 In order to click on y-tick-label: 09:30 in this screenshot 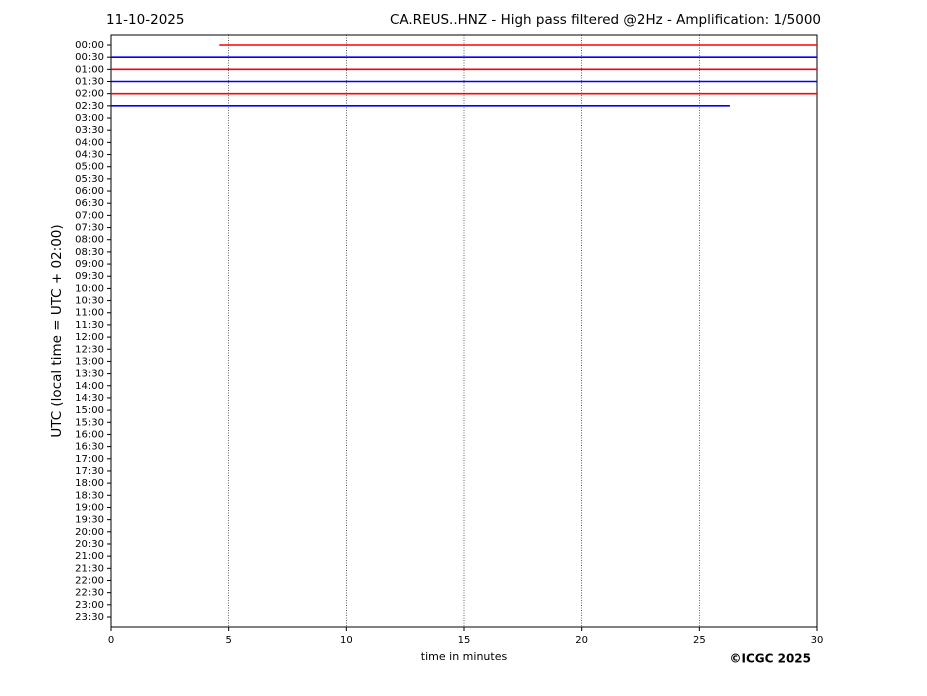, I will do `click(89, 276)`.